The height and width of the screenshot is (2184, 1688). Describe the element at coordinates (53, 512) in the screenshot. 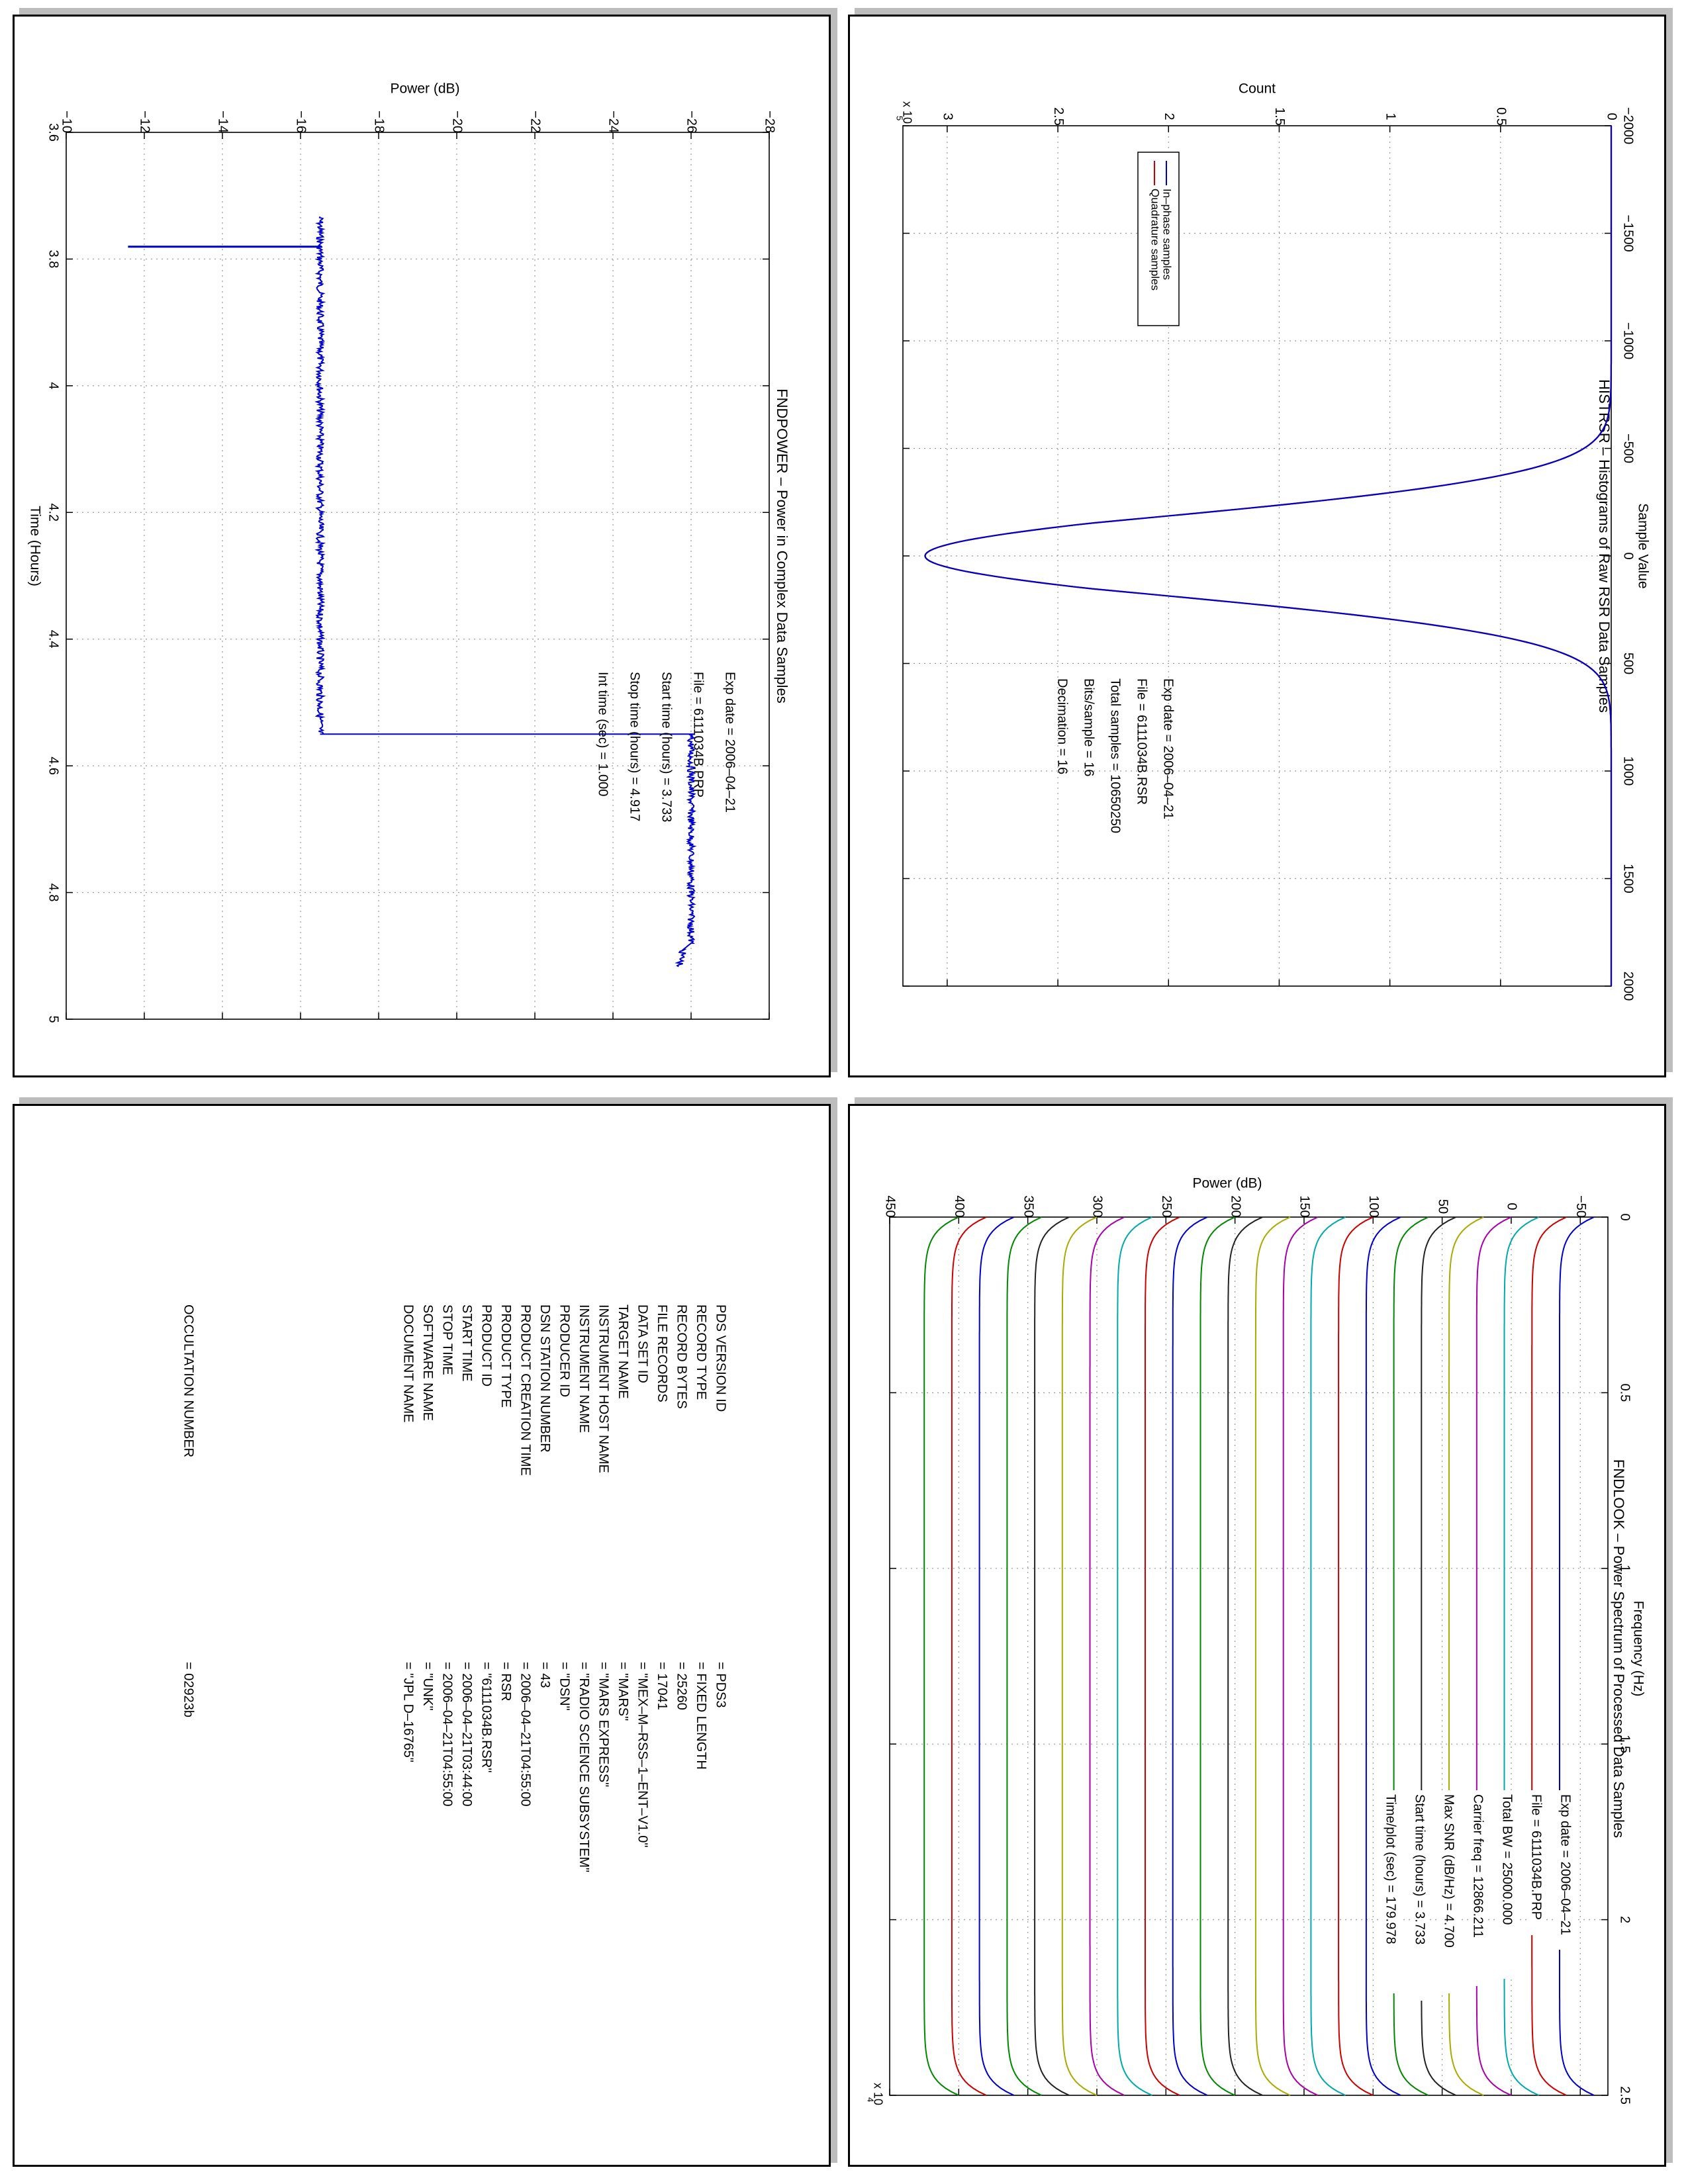

I see `x-tick-label: 4.2` at that location.